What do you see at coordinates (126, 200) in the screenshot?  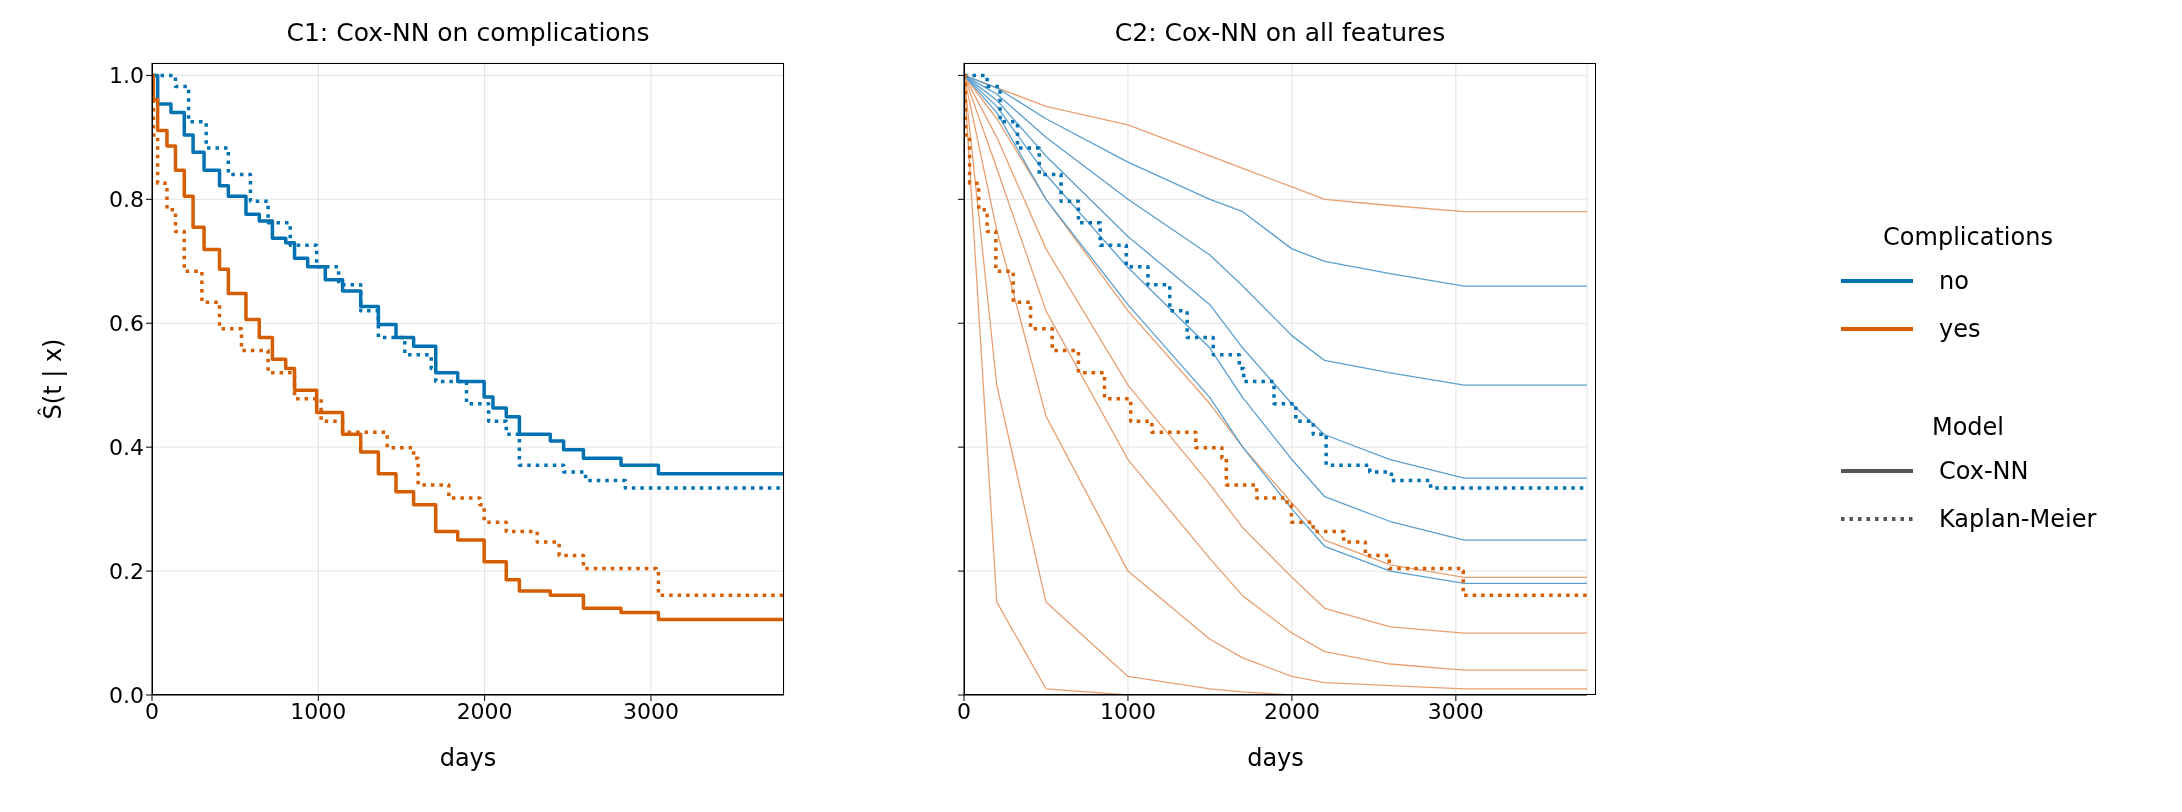 I see `y-tick-label: 0.8` at bounding box center [126, 200].